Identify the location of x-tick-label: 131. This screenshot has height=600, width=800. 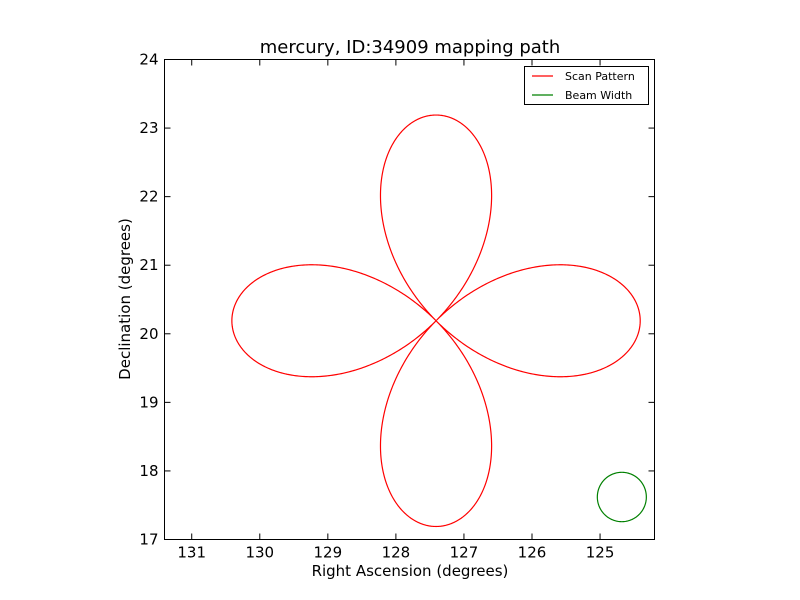
(191, 553).